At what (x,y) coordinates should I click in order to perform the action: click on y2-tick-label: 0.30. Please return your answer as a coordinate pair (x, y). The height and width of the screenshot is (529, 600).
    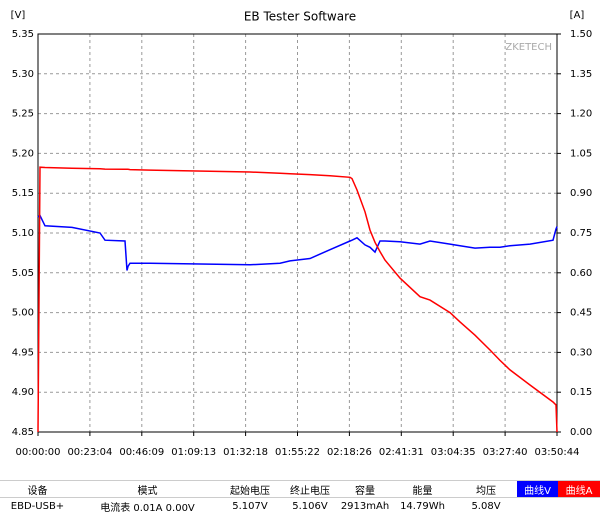
    Looking at the image, I should click on (581, 352).